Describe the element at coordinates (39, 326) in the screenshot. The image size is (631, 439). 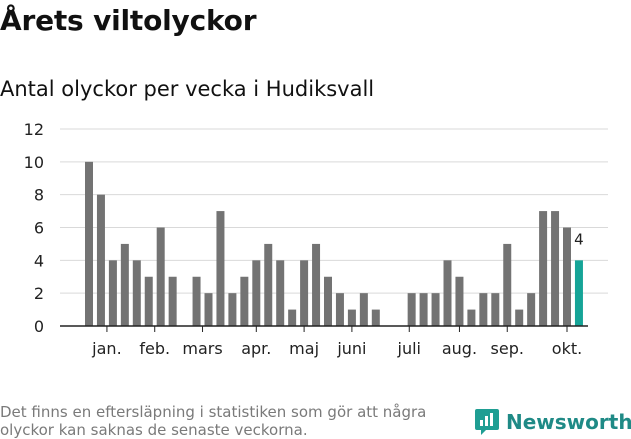
I see `y-tick-label: 0` at that location.